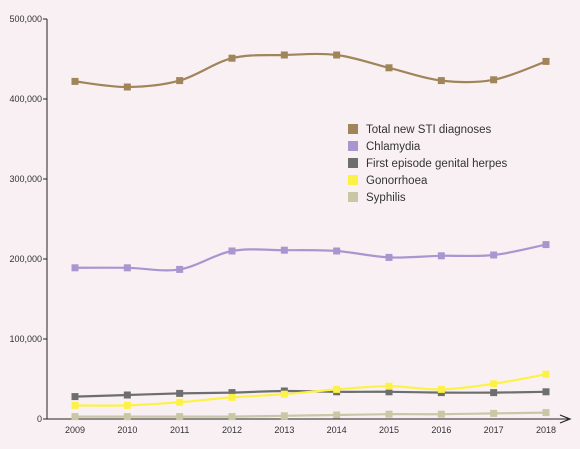 This screenshot has width=580, height=449. I want to click on x-tick-label: 2010, so click(127, 430).